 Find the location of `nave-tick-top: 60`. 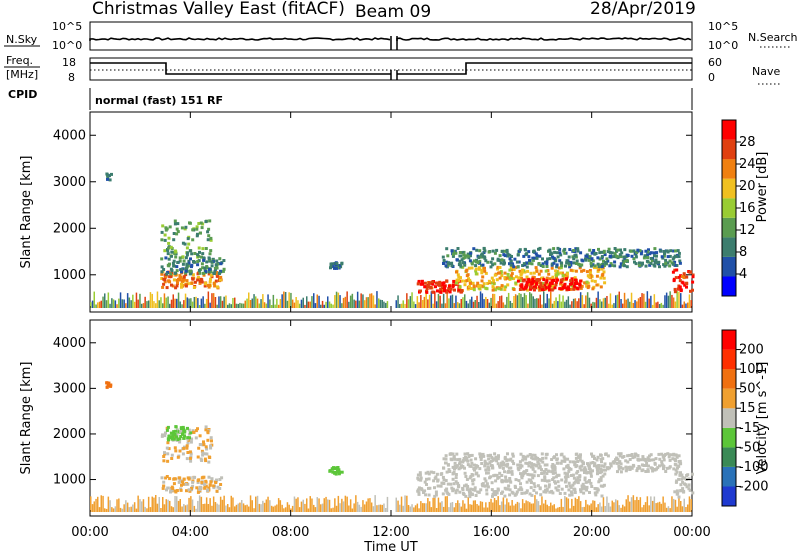

nave-tick-top: 60 is located at coordinates (715, 62).